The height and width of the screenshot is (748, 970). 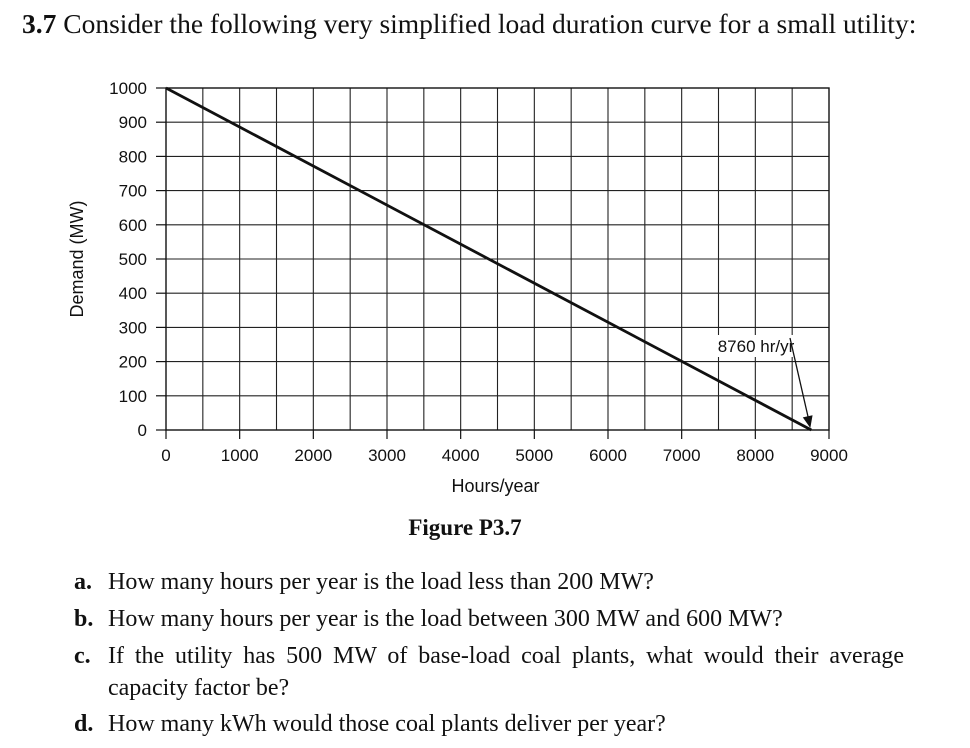 What do you see at coordinates (133, 293) in the screenshot?
I see `y-tick-label: 400` at bounding box center [133, 293].